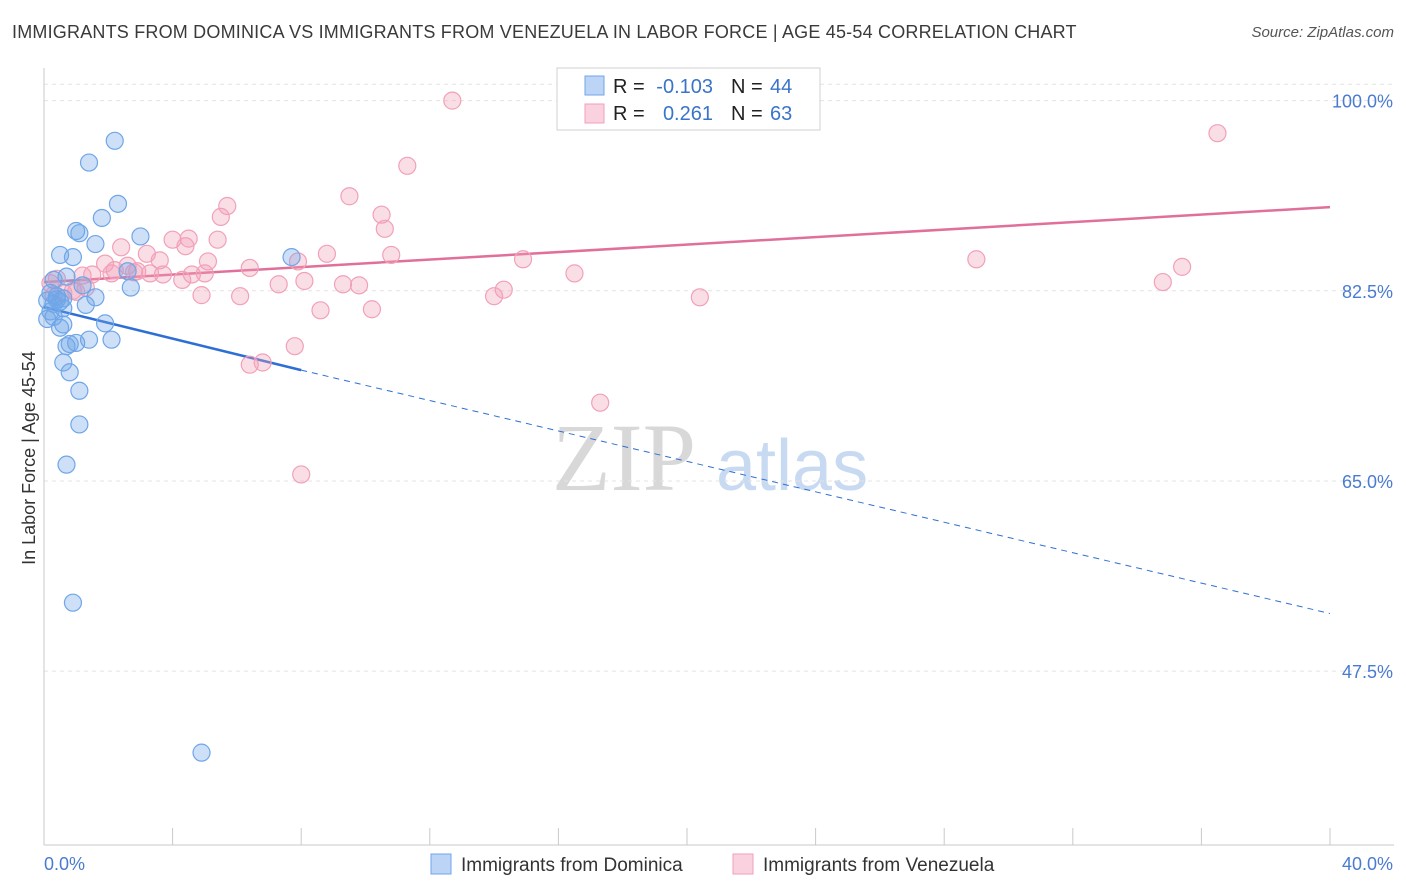  I want to click on x-tick-min: 0.0%, so click(64, 864).